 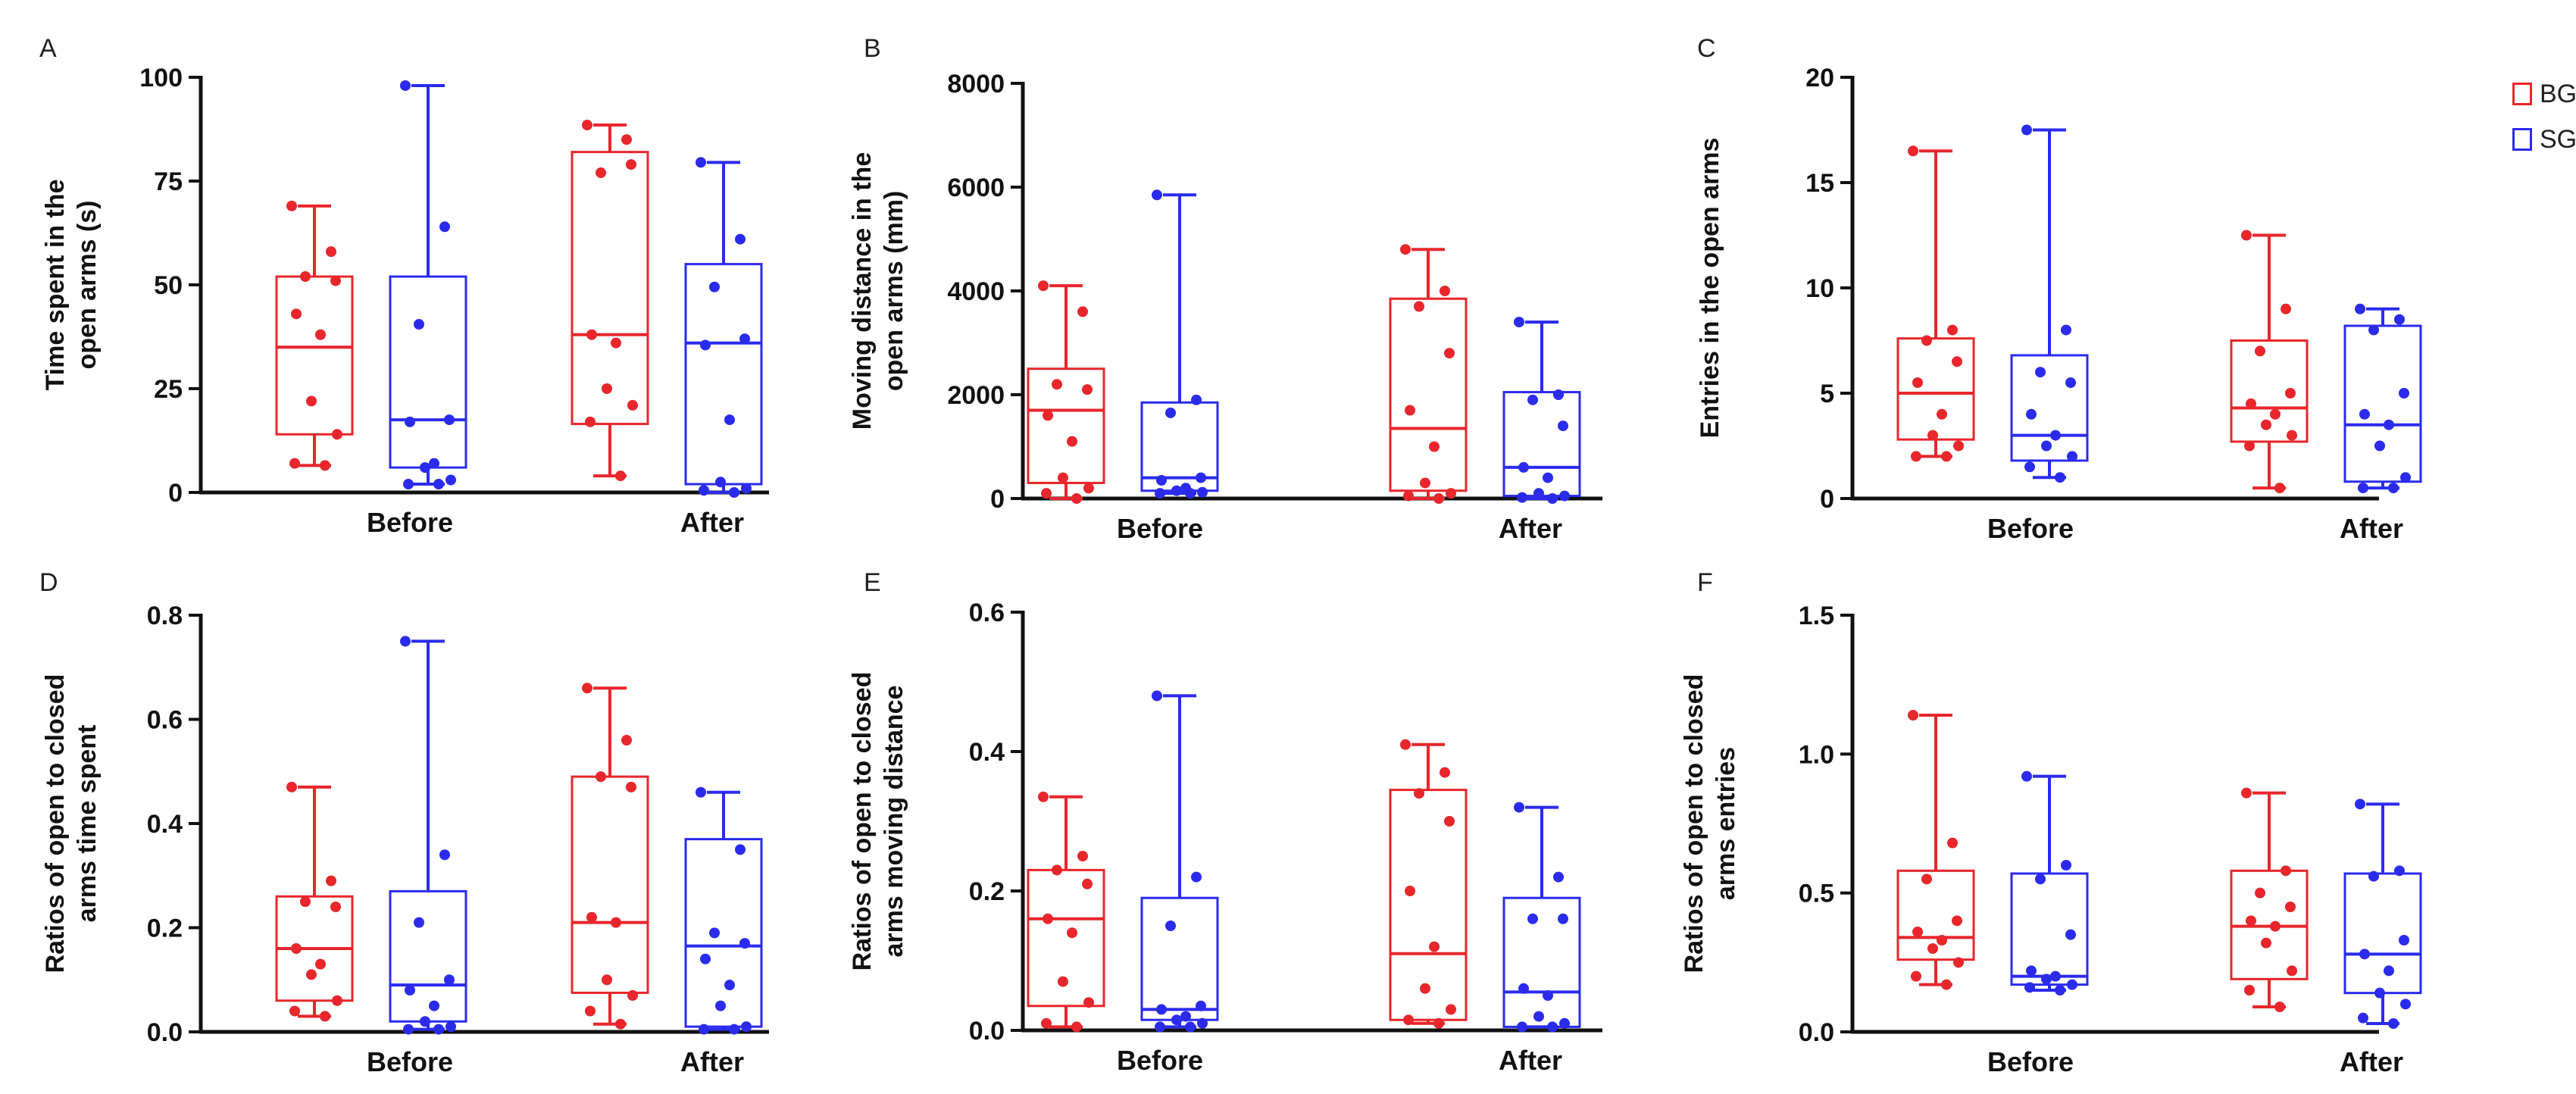 What do you see at coordinates (723, 910) in the screenshot?
I see `box-sg-after` at bounding box center [723, 910].